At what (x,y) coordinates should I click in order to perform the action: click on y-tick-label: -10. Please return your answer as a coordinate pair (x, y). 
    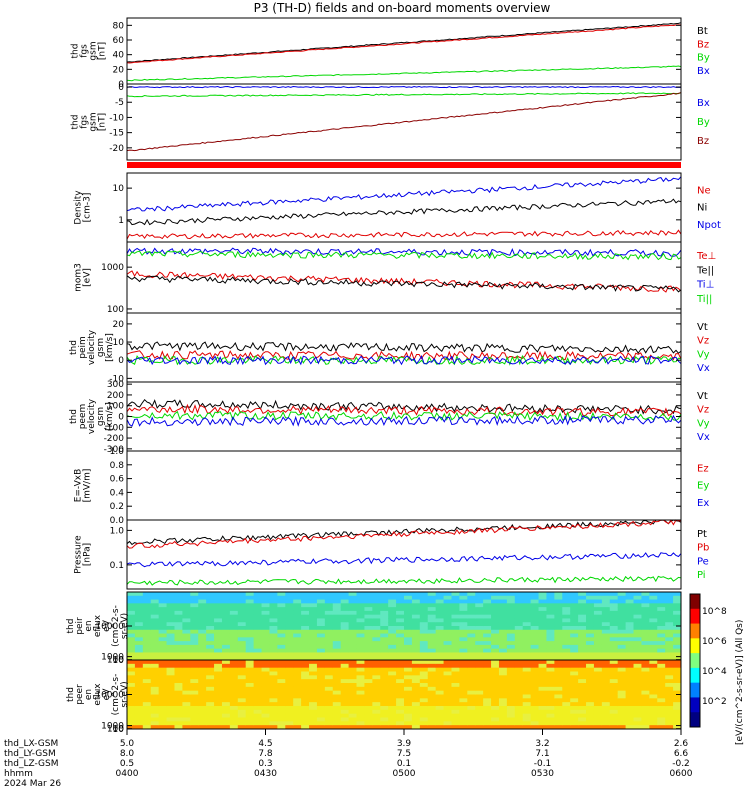
    Looking at the image, I should click on (116, 379).